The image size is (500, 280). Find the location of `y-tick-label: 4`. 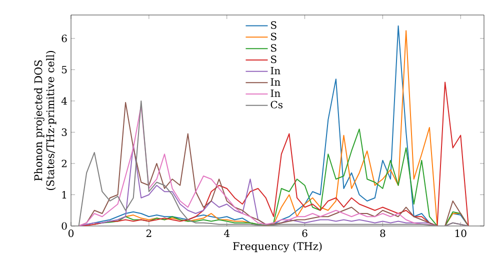

y-tick-label: 4 is located at coordinates (64, 101).